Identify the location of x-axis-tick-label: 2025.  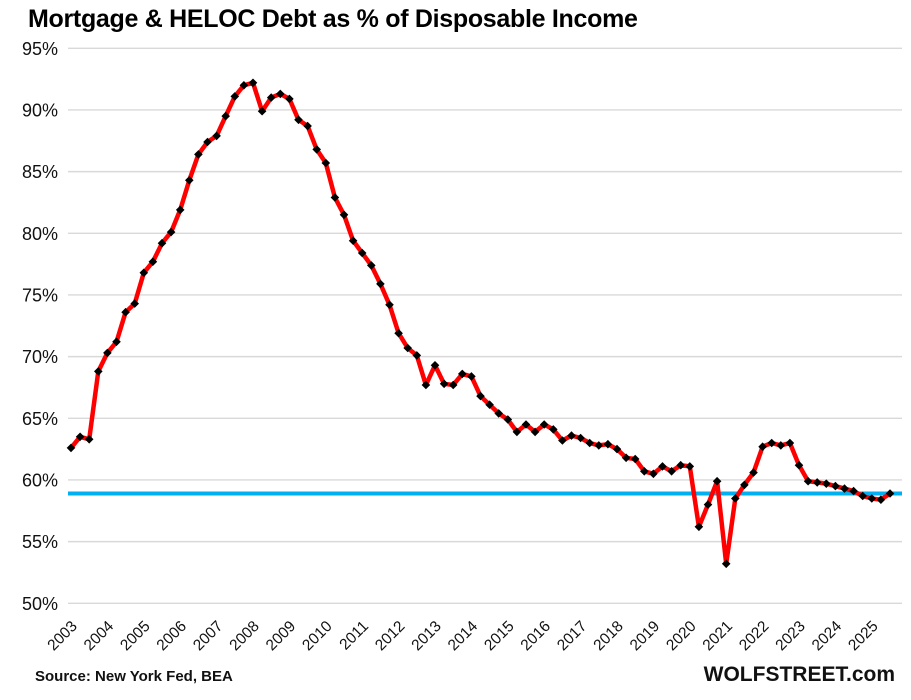
(863, 636).